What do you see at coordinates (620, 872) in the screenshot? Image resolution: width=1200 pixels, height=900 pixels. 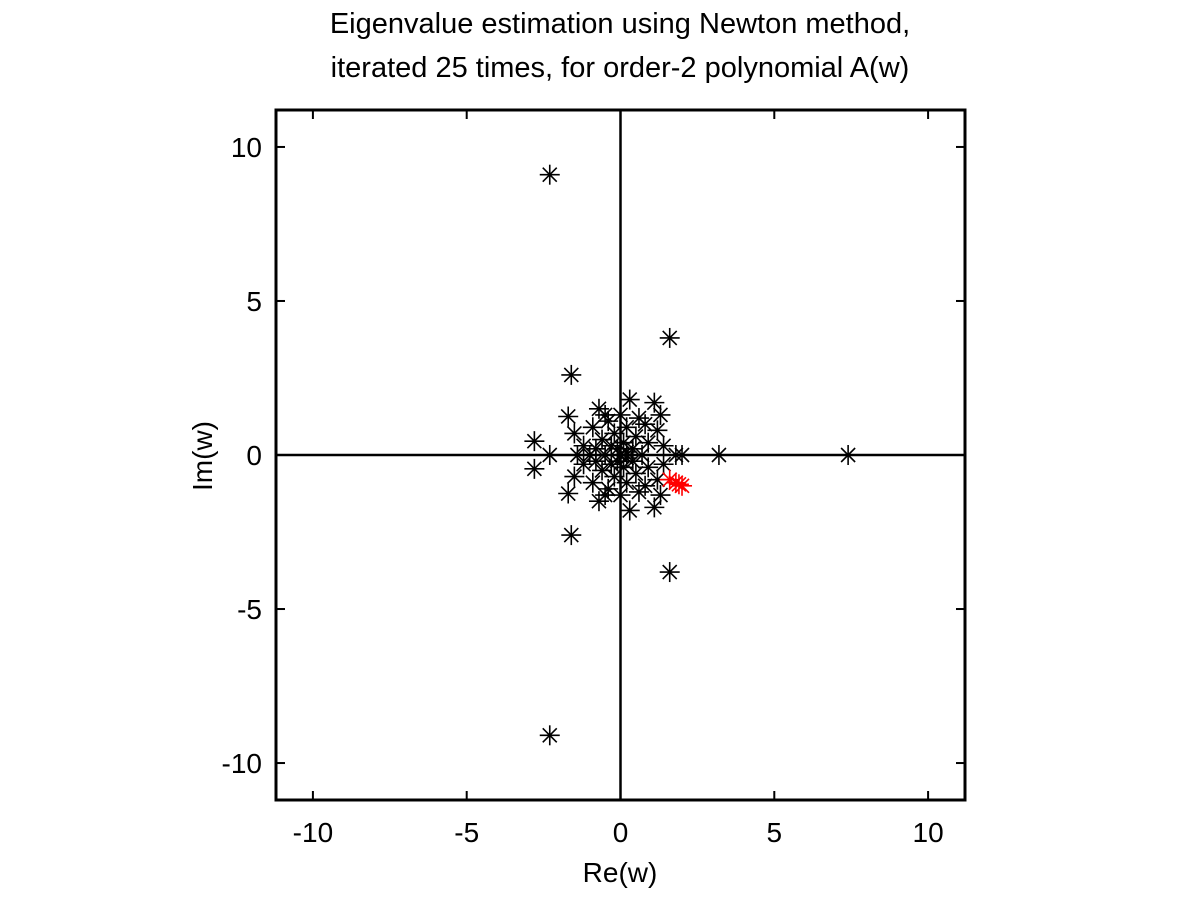 I see `x-axis-label: Re(w)` at bounding box center [620, 872].